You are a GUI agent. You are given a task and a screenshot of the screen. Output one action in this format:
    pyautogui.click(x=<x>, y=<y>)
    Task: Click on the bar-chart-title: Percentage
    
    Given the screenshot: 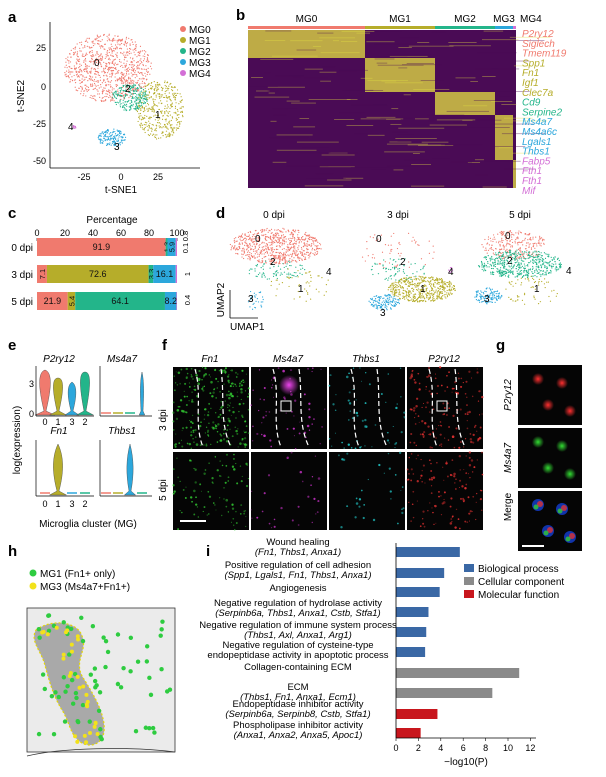 What is the action you would take?
    pyautogui.click(x=112, y=220)
    